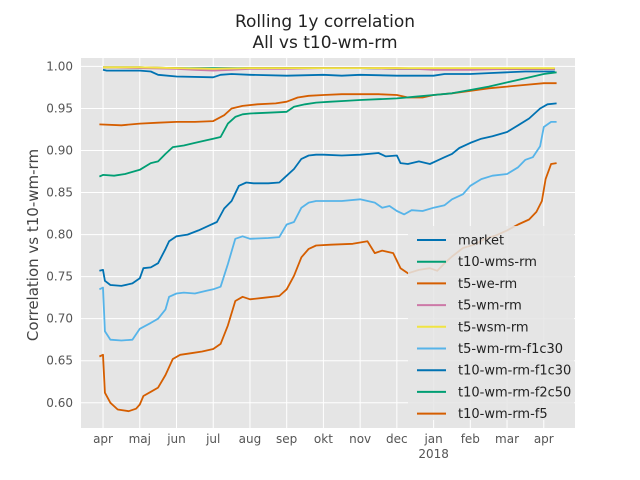 The image size is (640, 480). I want to click on x-tick-label: jun, so click(176, 439).